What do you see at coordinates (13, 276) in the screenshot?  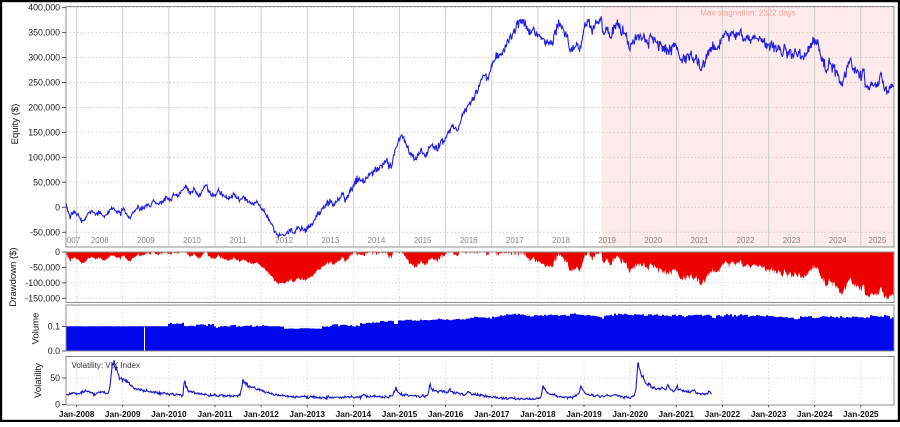 I see `svg-text: Drawdown ($)` at bounding box center [13, 276].